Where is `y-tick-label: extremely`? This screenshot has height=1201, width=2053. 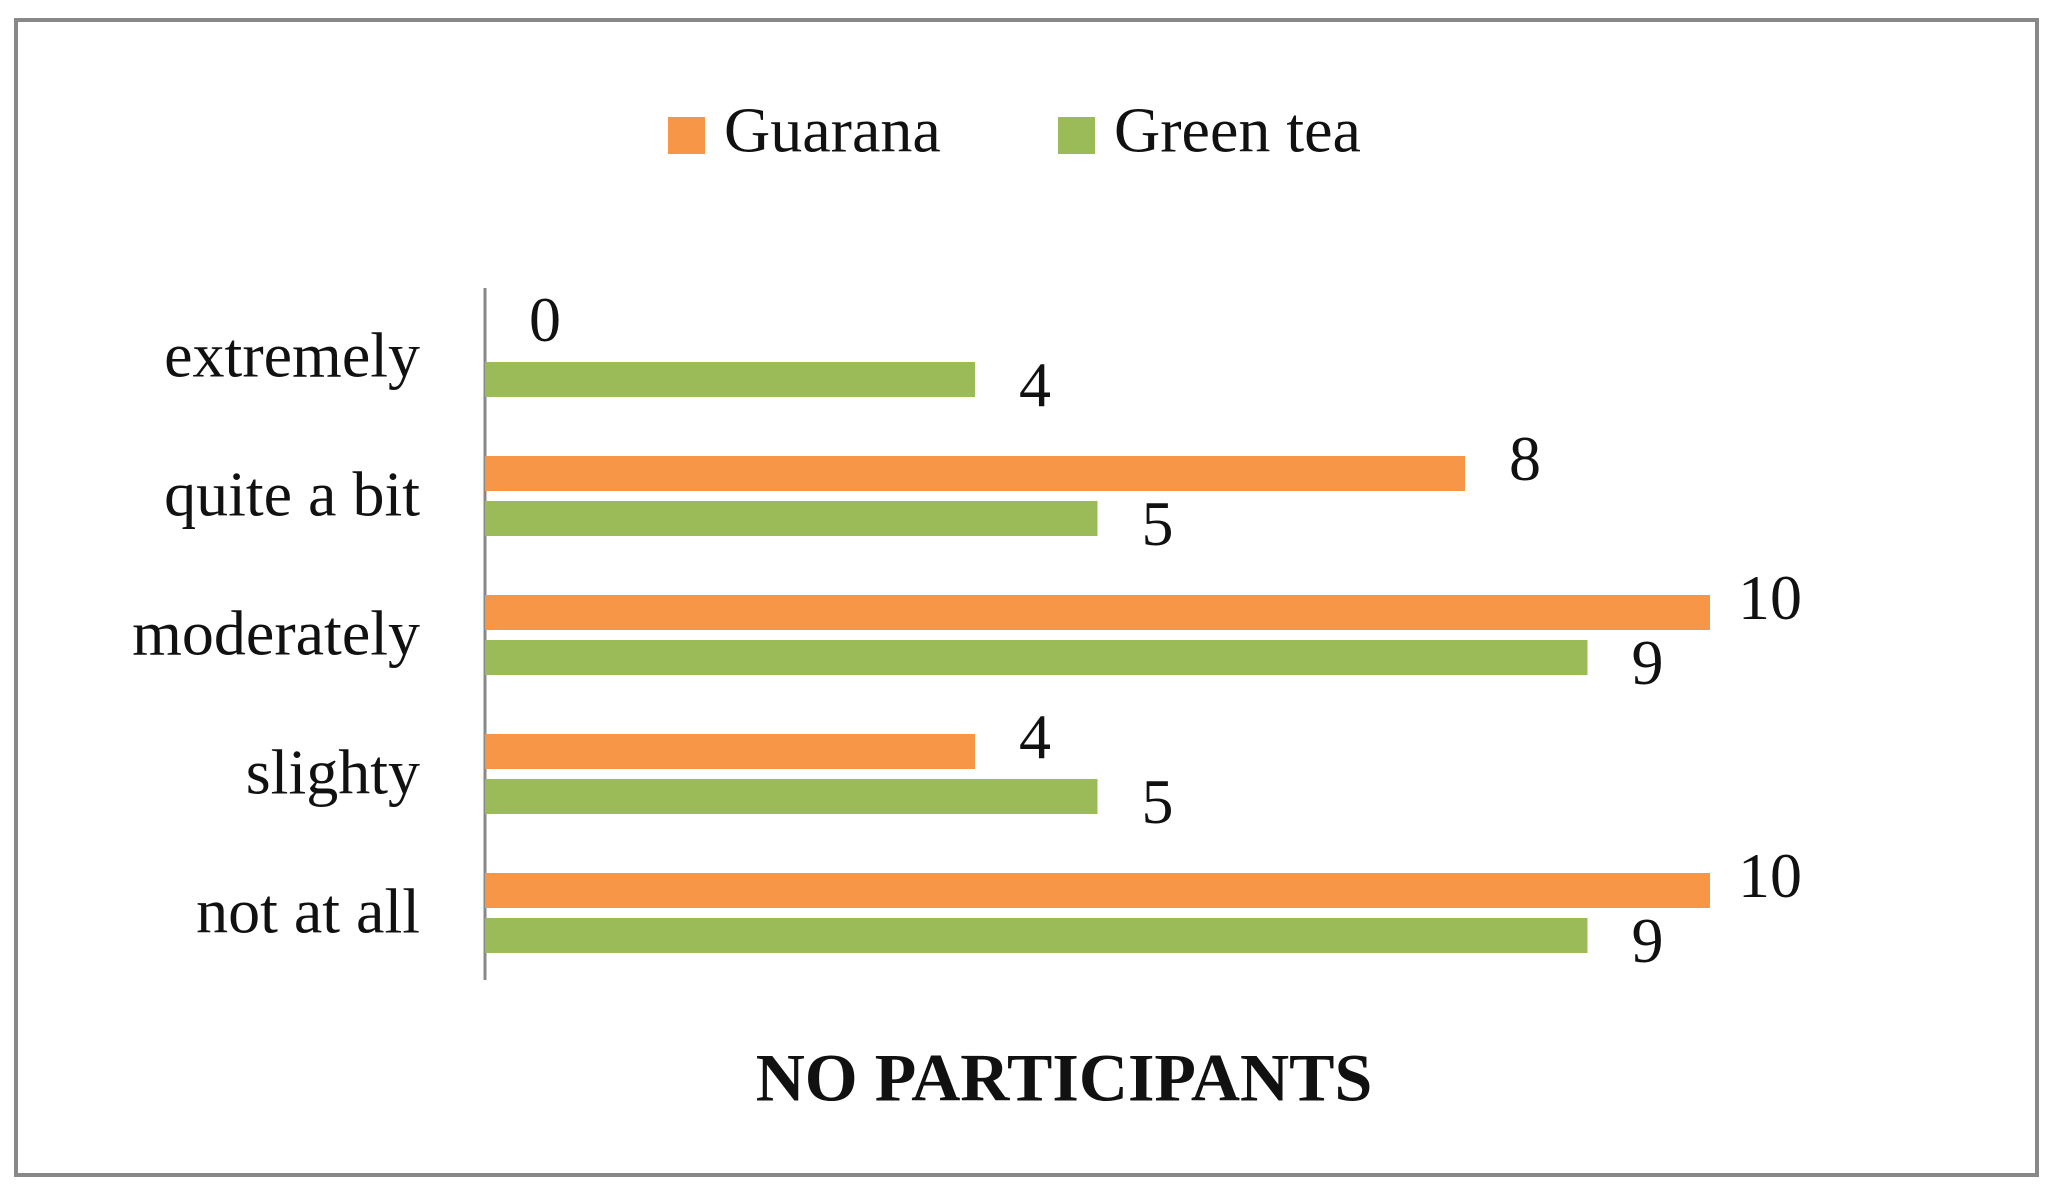 y-tick-label: extremely is located at coordinates (292, 355).